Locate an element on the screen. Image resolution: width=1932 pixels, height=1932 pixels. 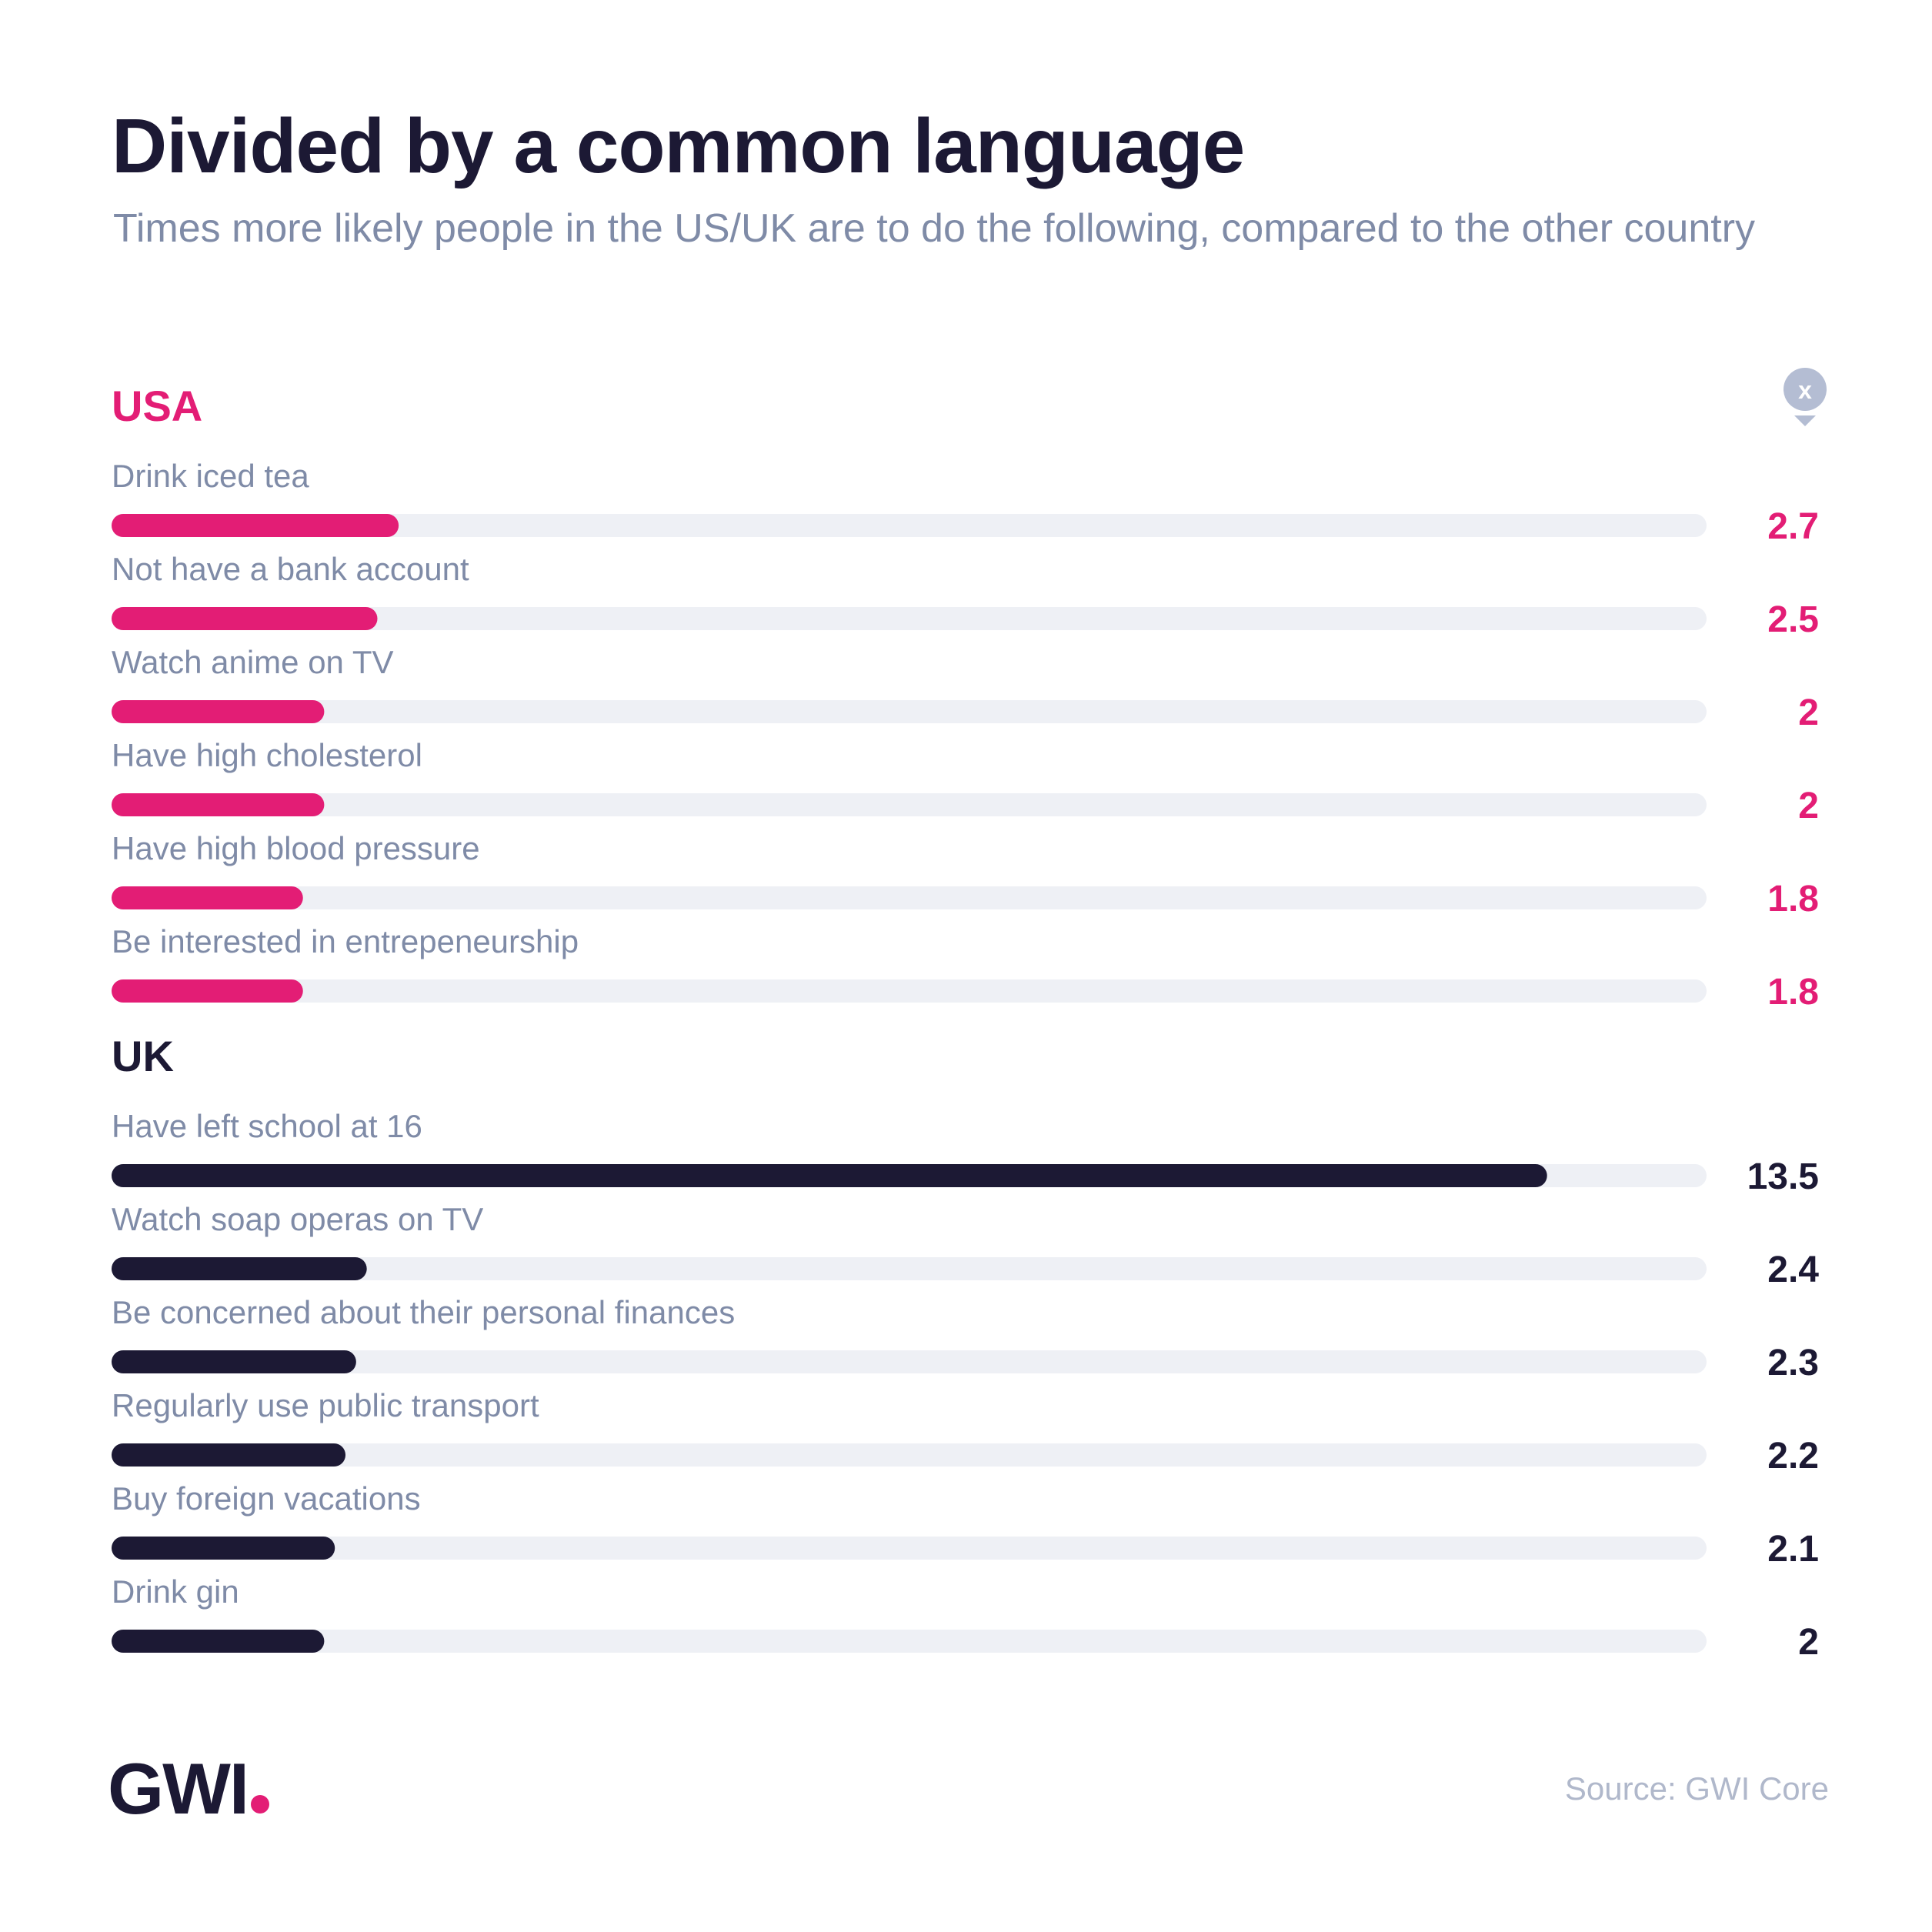
bar-track-be-concerned-about-their-personal-finances is located at coordinates (910, 1361).